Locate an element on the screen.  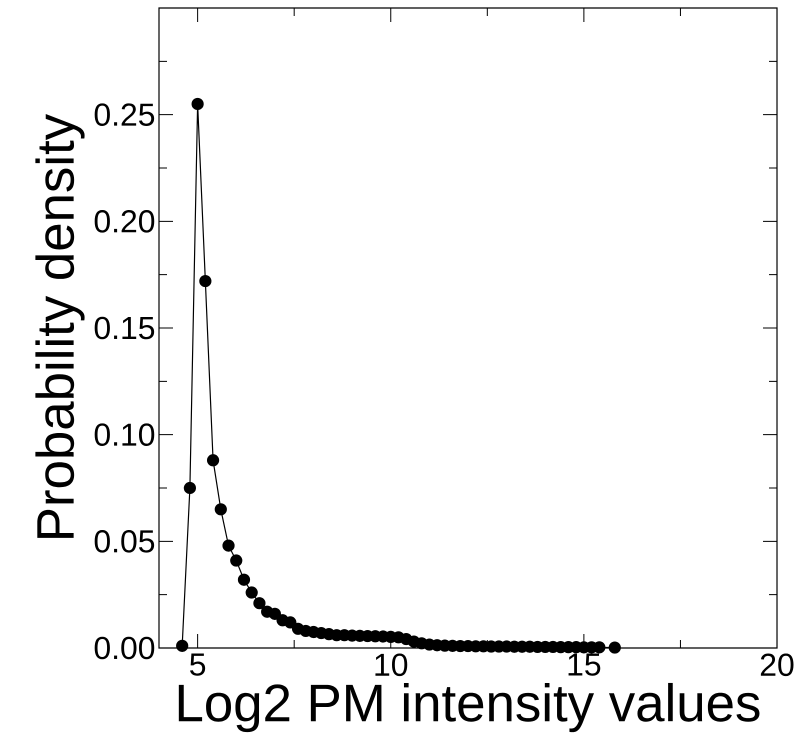
y-tick-label: 0.25 is located at coordinates (124, 114).